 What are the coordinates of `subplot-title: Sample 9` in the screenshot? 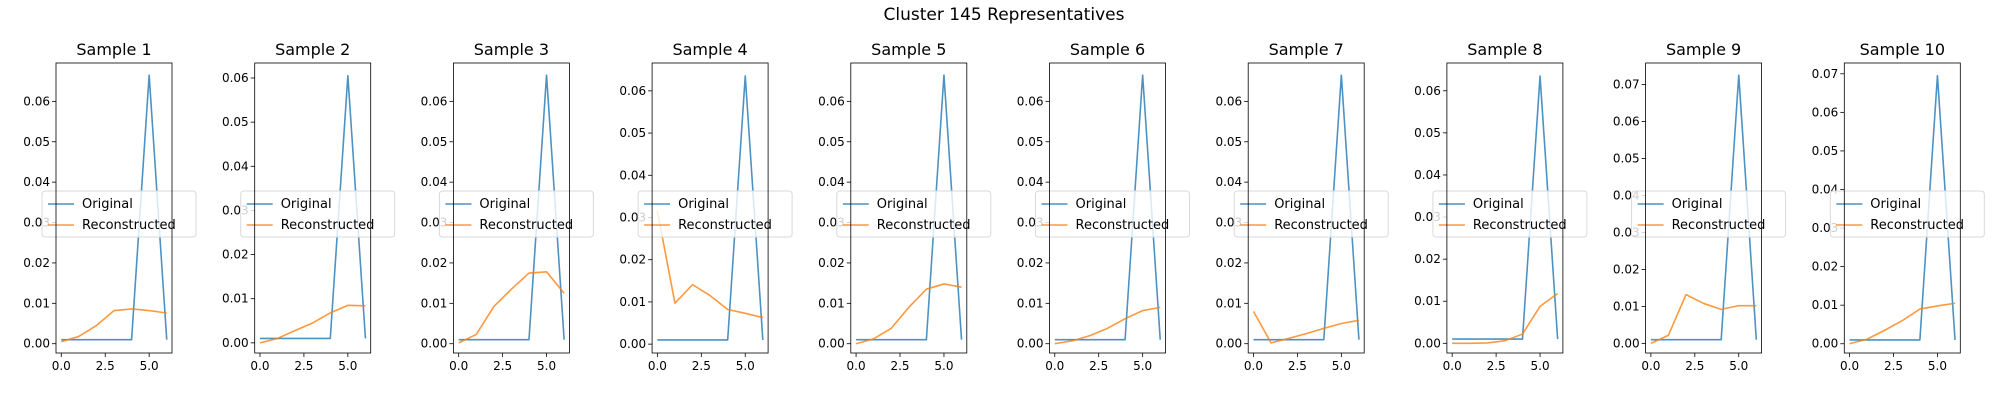 It's located at (1703, 49).